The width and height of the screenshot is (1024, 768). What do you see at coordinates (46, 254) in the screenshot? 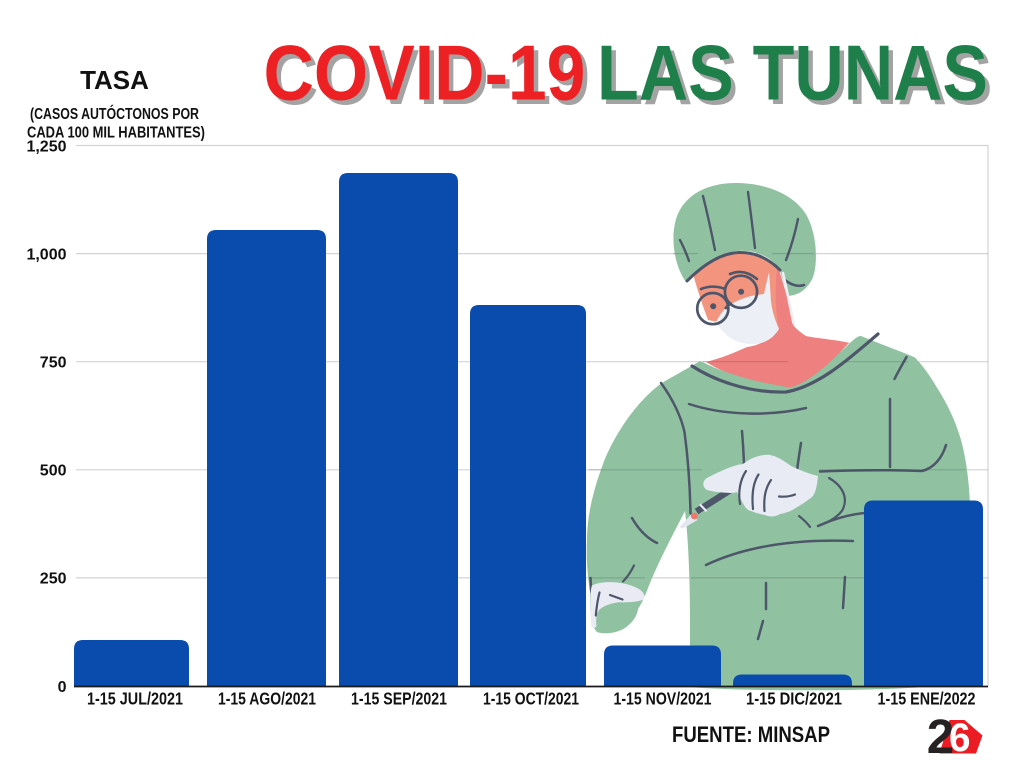
I see `svg-text: 1,000` at bounding box center [46, 254].